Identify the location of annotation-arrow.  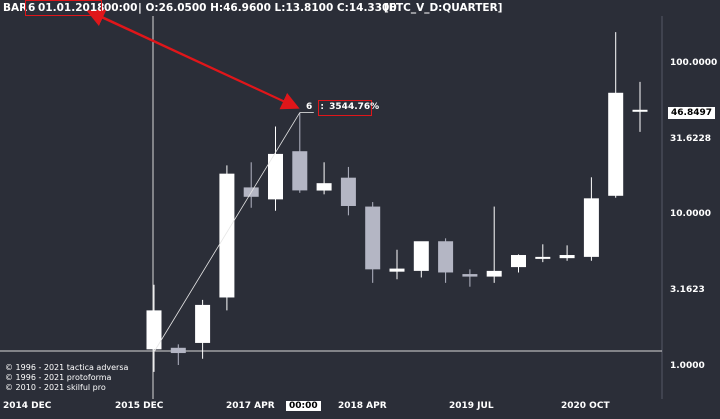
(191, 58).